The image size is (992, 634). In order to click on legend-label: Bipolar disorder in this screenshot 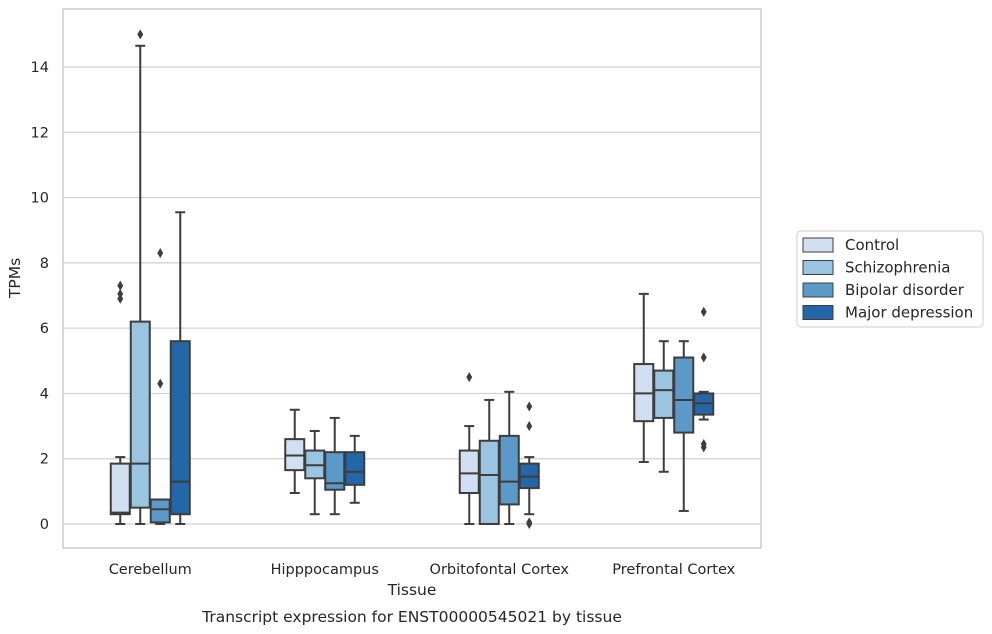, I will do `click(905, 290)`.